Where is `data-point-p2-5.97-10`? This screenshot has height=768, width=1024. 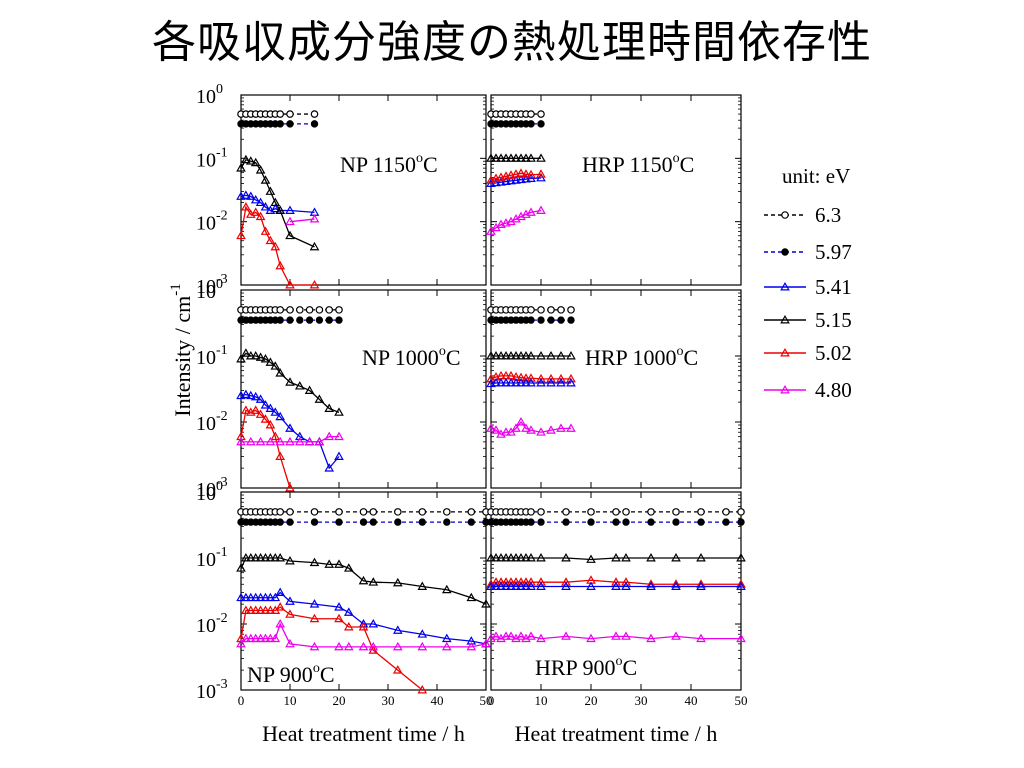 data-point-p2-5.97-10 is located at coordinates (300, 320).